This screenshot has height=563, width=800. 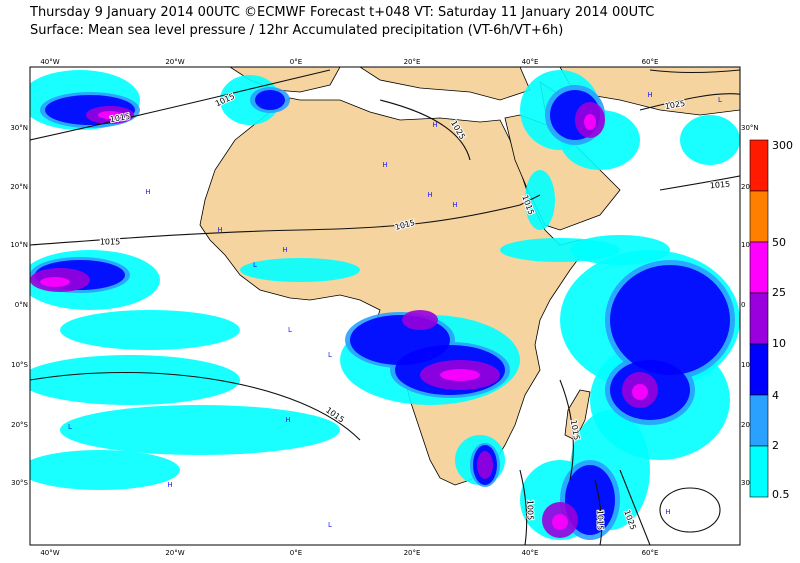 What do you see at coordinates (781, 494) in the screenshot?
I see `legend-label: 0.5` at bounding box center [781, 494].